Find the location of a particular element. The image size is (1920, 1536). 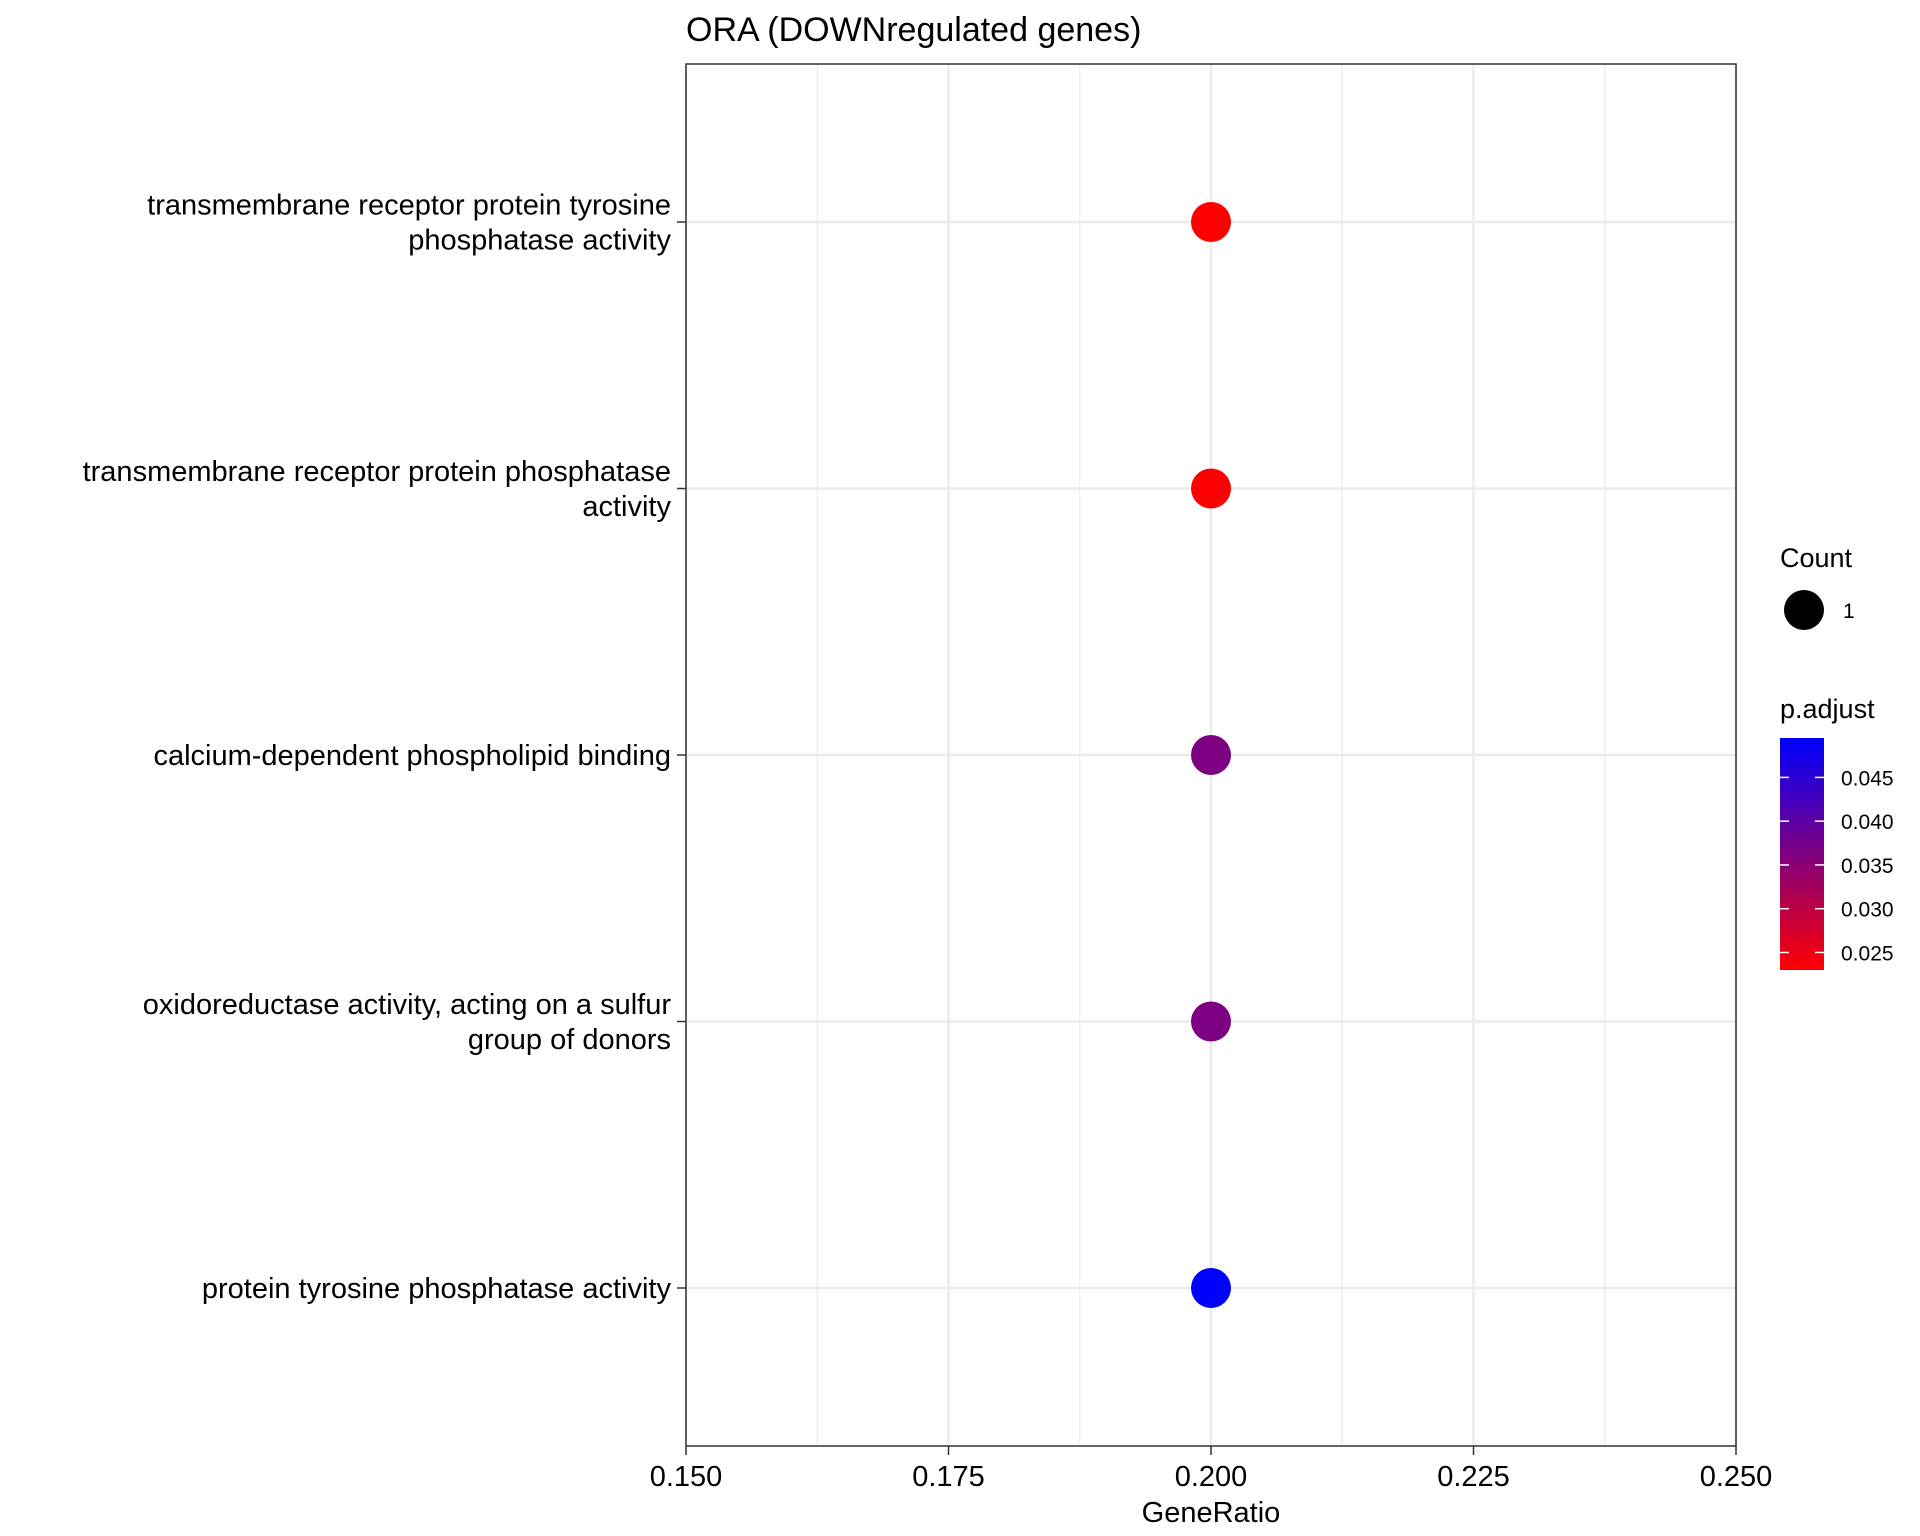

chart-title: ORA (DOWNregulated genes) is located at coordinates (913, 30).